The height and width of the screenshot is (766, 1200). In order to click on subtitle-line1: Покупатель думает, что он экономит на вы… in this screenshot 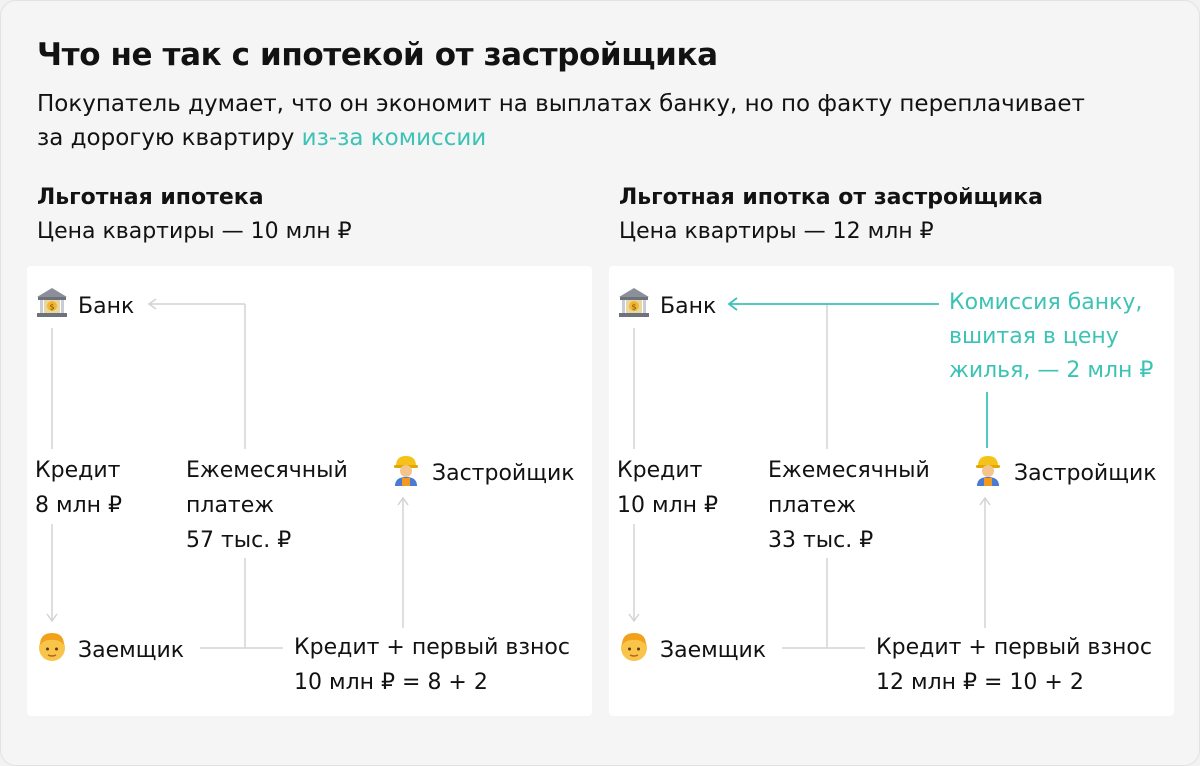, I will do `click(561, 104)`.